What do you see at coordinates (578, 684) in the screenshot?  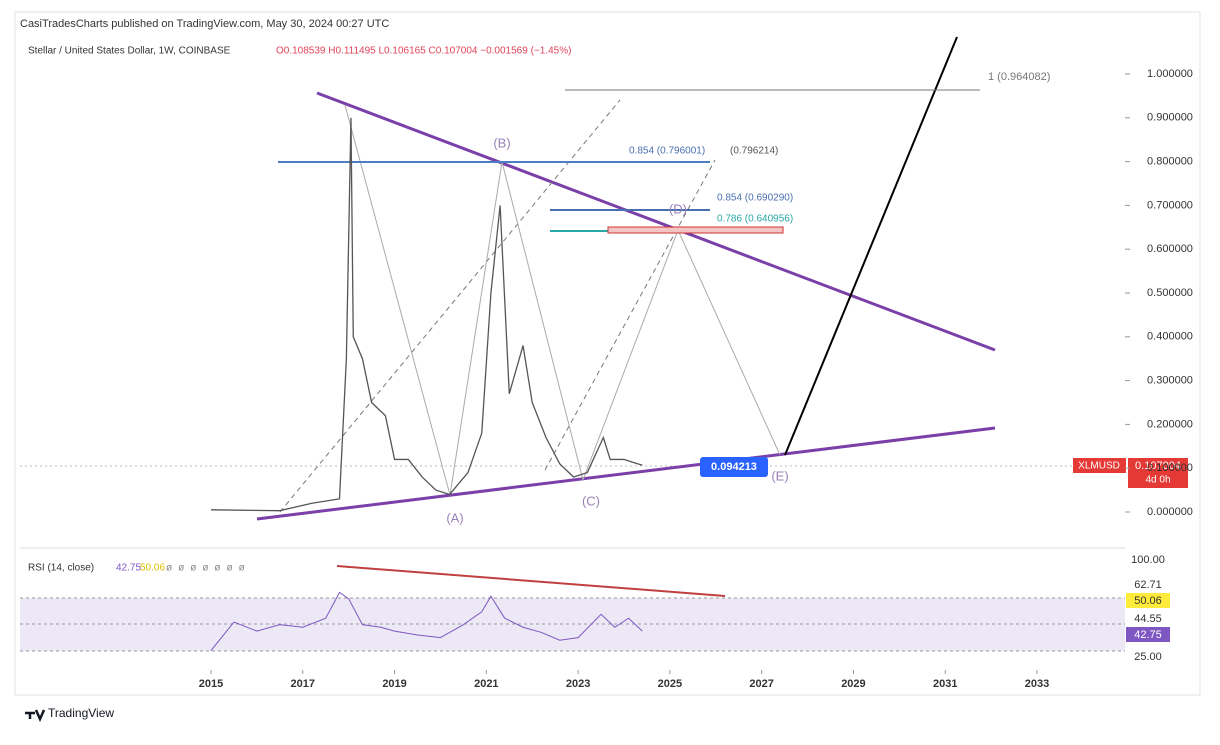 I see `x-tick-label: 2023` at bounding box center [578, 684].